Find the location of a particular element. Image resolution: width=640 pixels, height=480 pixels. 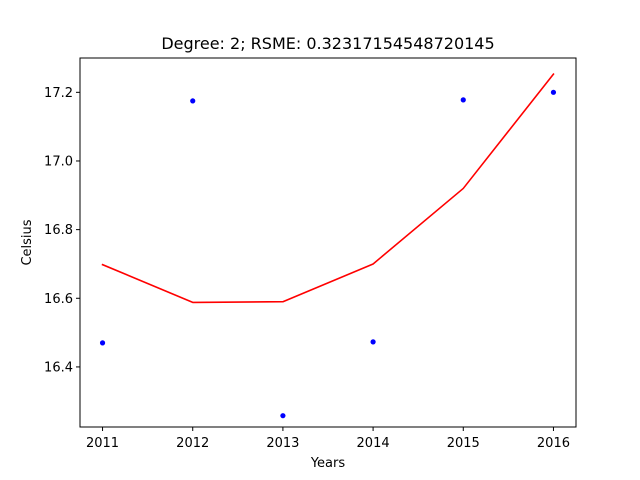

x-tick-label-2013: 2013 is located at coordinates (282, 443).